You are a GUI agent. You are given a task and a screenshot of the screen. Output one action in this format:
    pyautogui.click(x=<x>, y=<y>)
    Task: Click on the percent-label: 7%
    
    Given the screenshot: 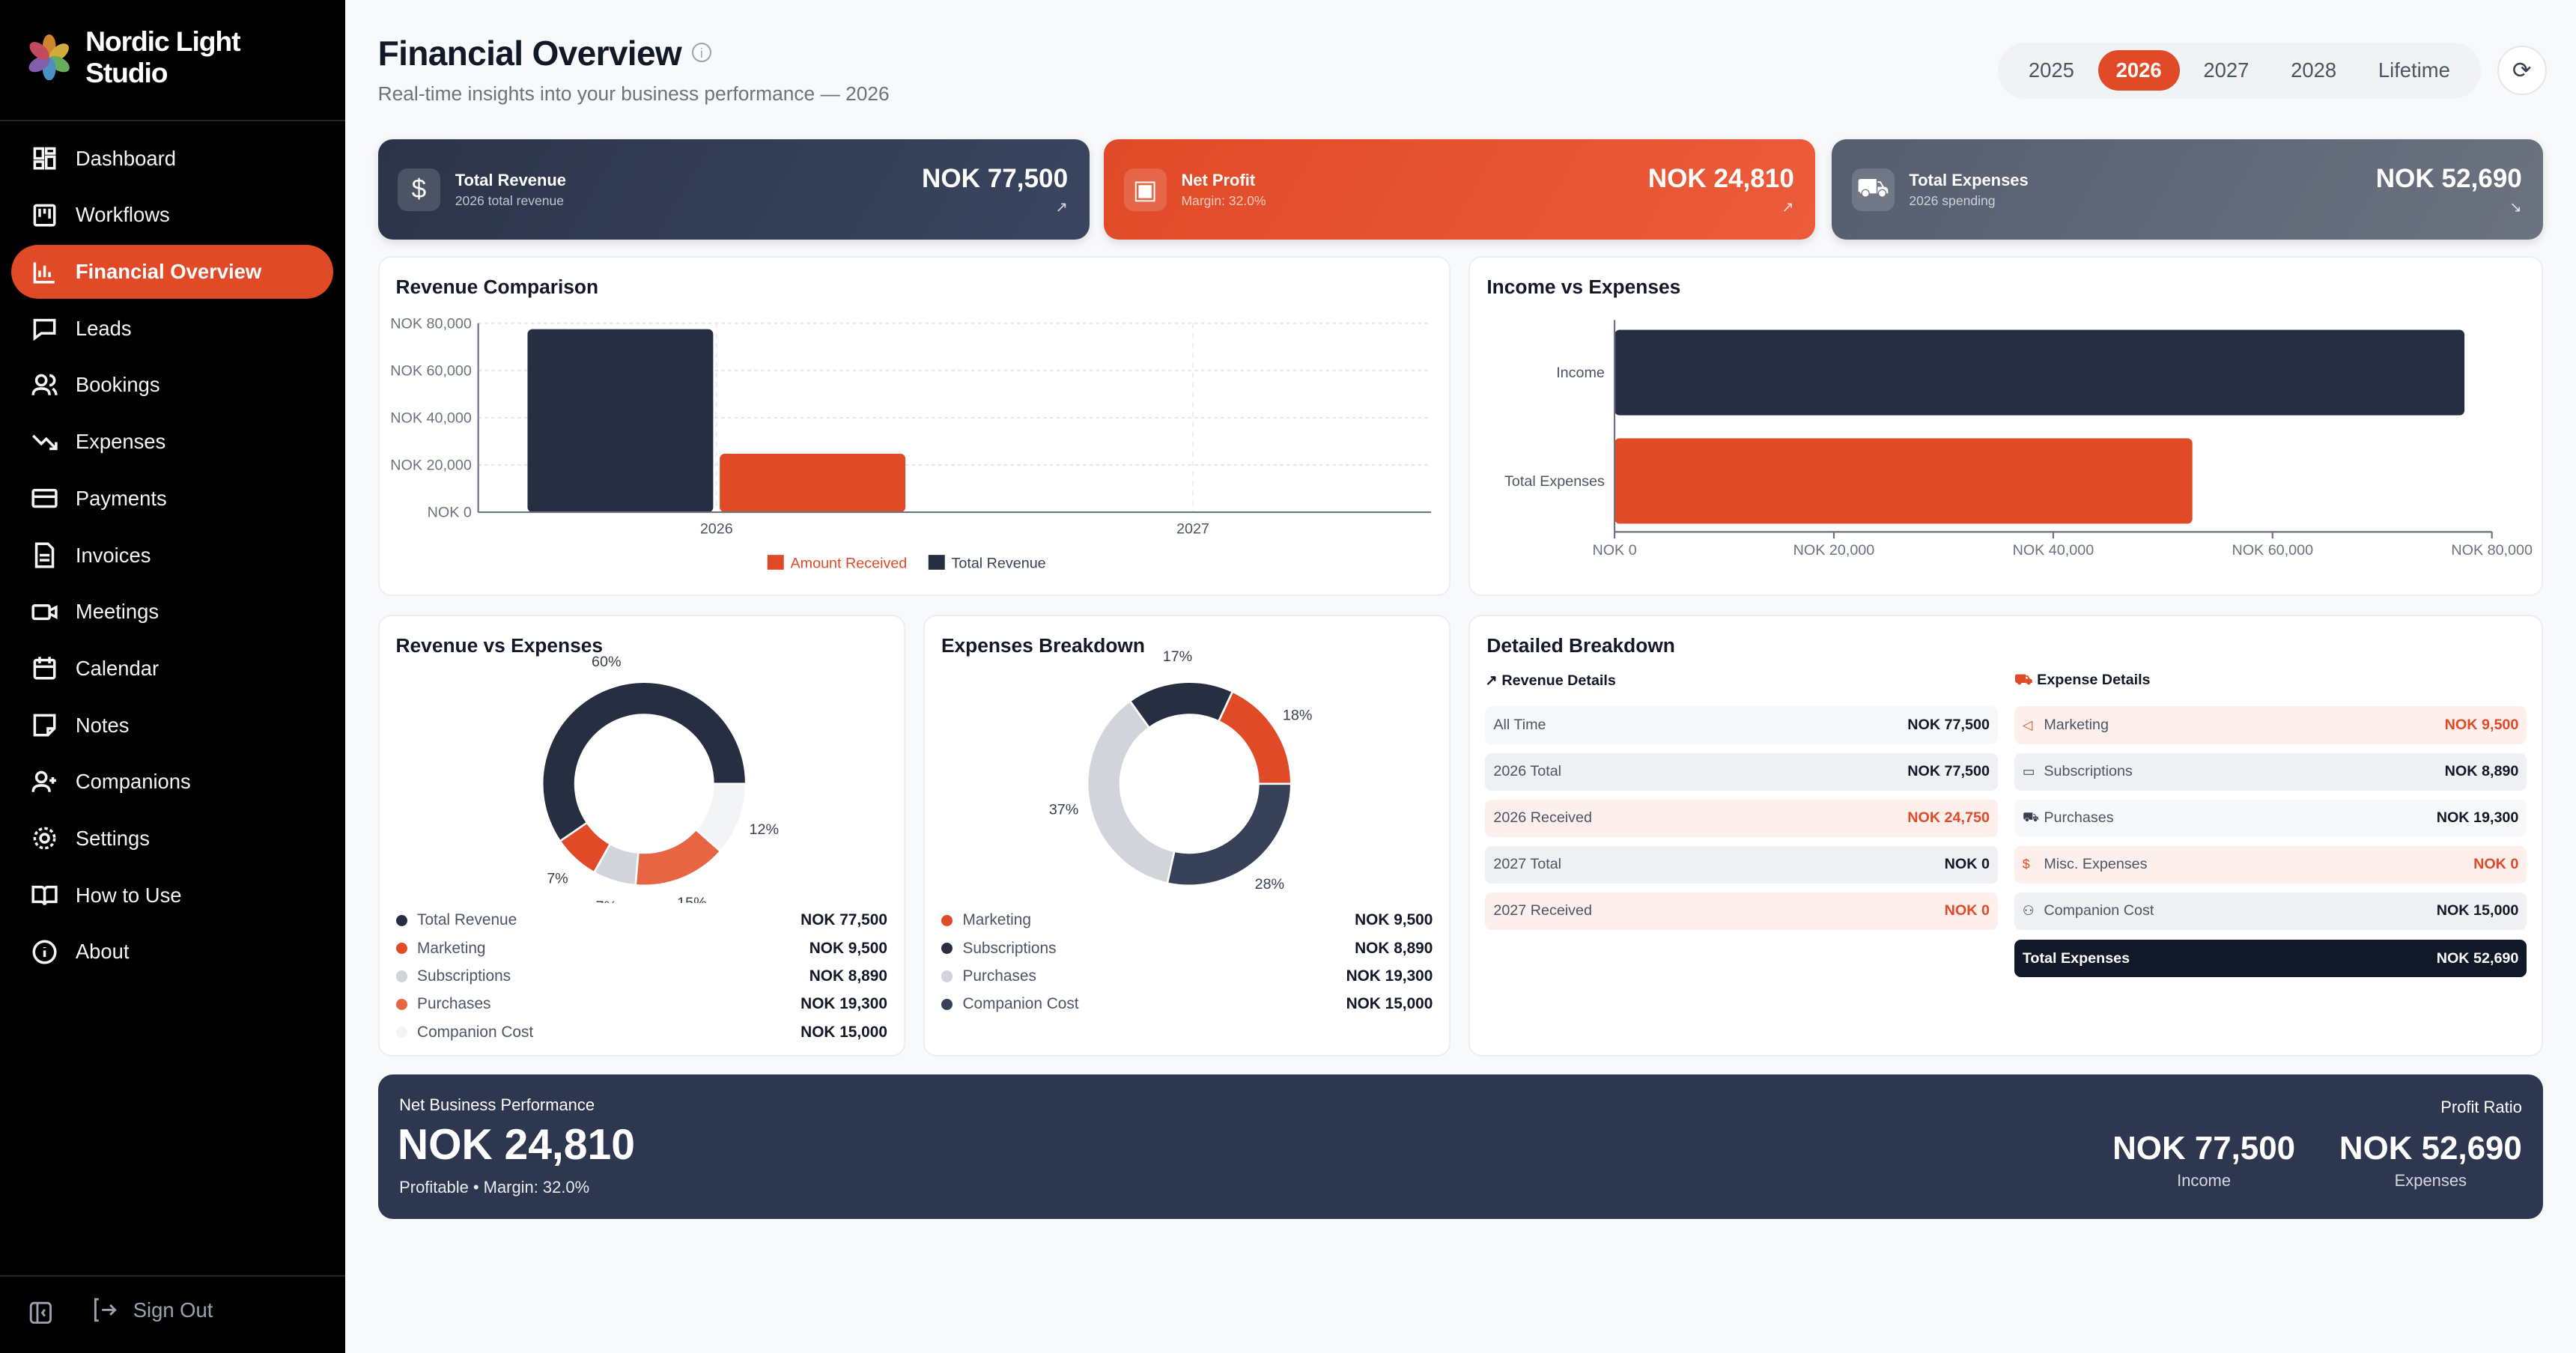 What is the action you would take?
    pyautogui.click(x=606, y=900)
    